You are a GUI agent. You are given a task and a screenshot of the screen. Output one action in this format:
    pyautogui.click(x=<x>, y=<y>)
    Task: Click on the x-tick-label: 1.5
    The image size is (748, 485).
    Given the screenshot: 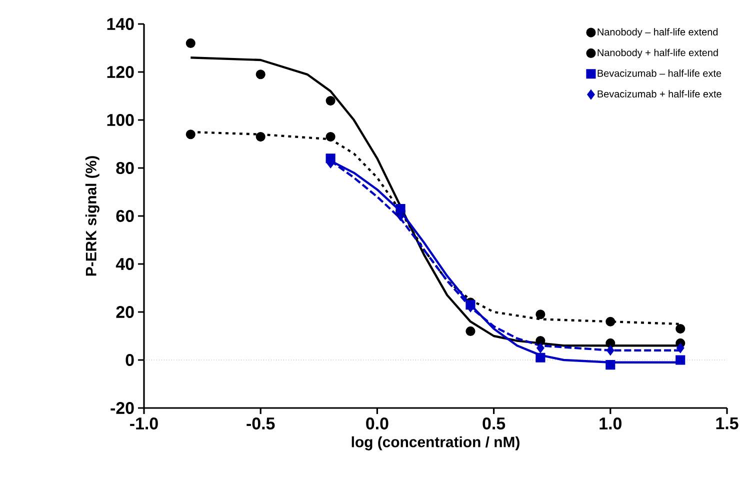 What is the action you would take?
    pyautogui.click(x=727, y=423)
    